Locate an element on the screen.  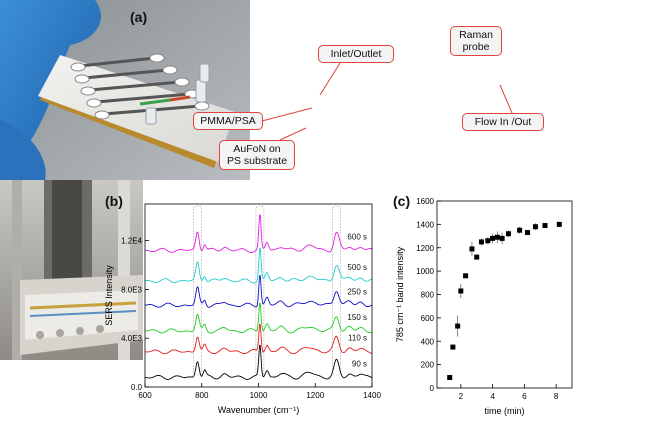
y-tick-label-6: 1200 is located at coordinates (425, 248).